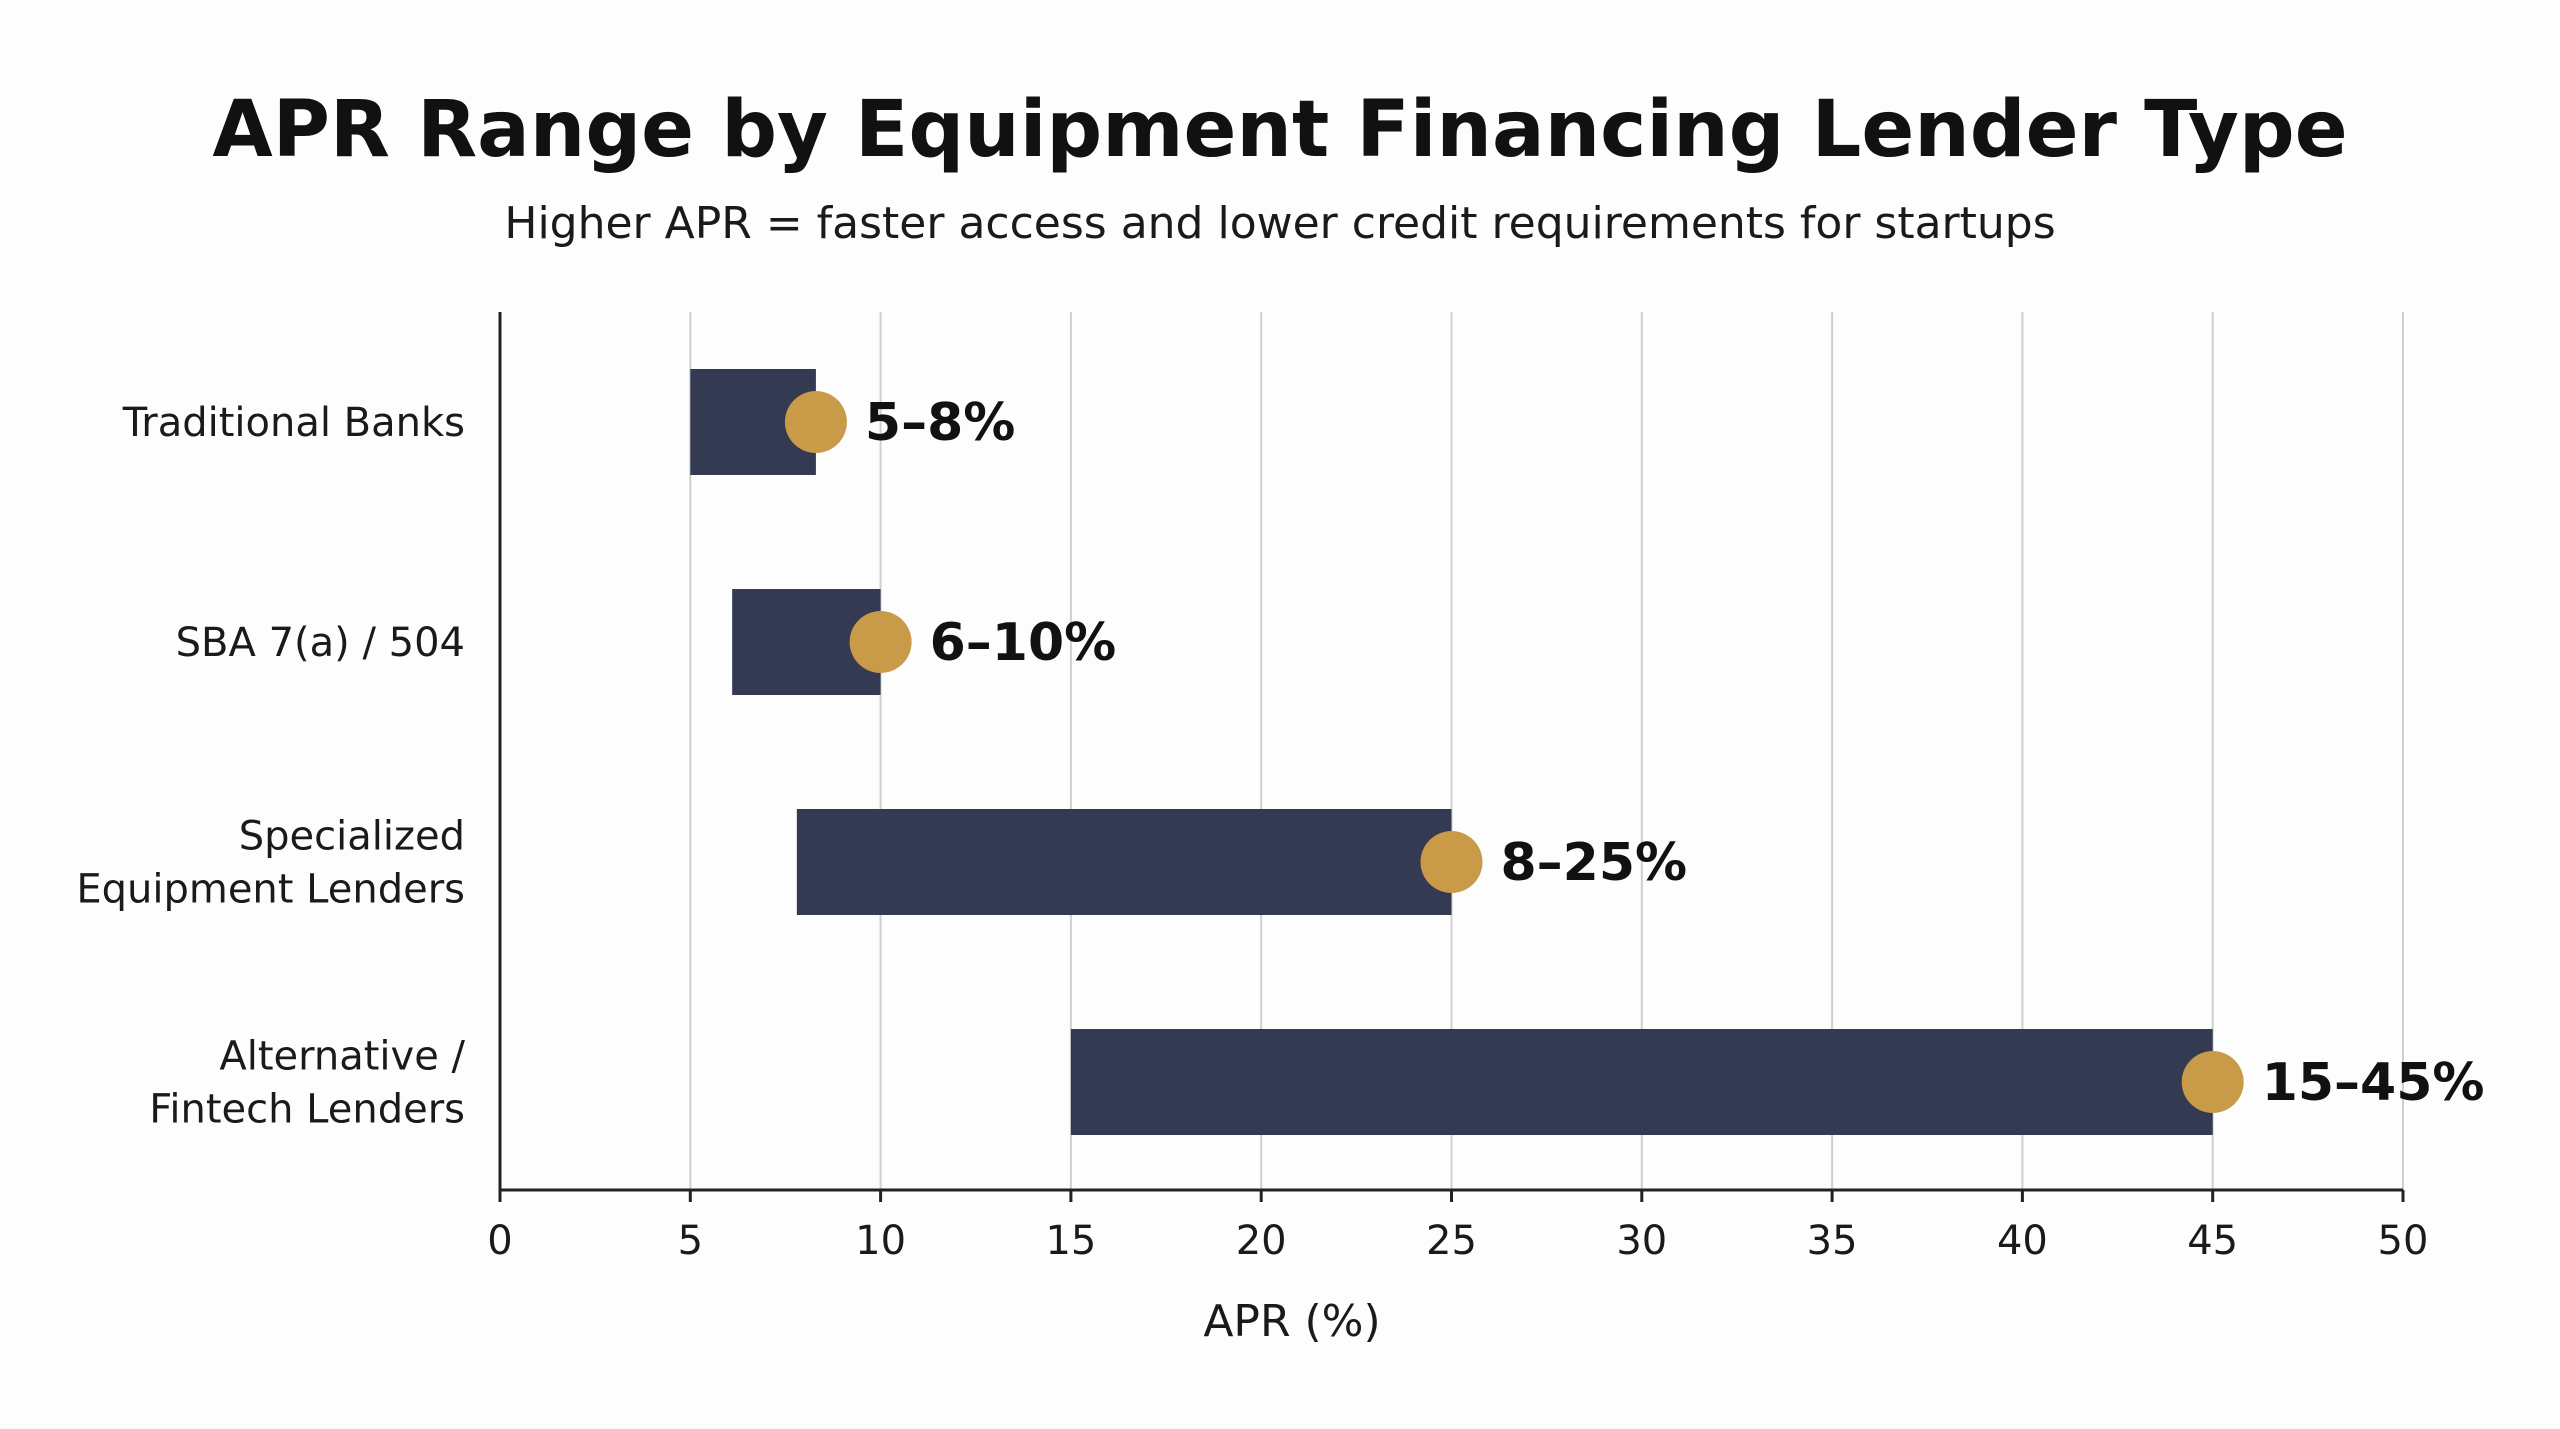 This screenshot has width=2560, height=1429. I want to click on range-value-label-1: 6–10%, so click(1023, 643).